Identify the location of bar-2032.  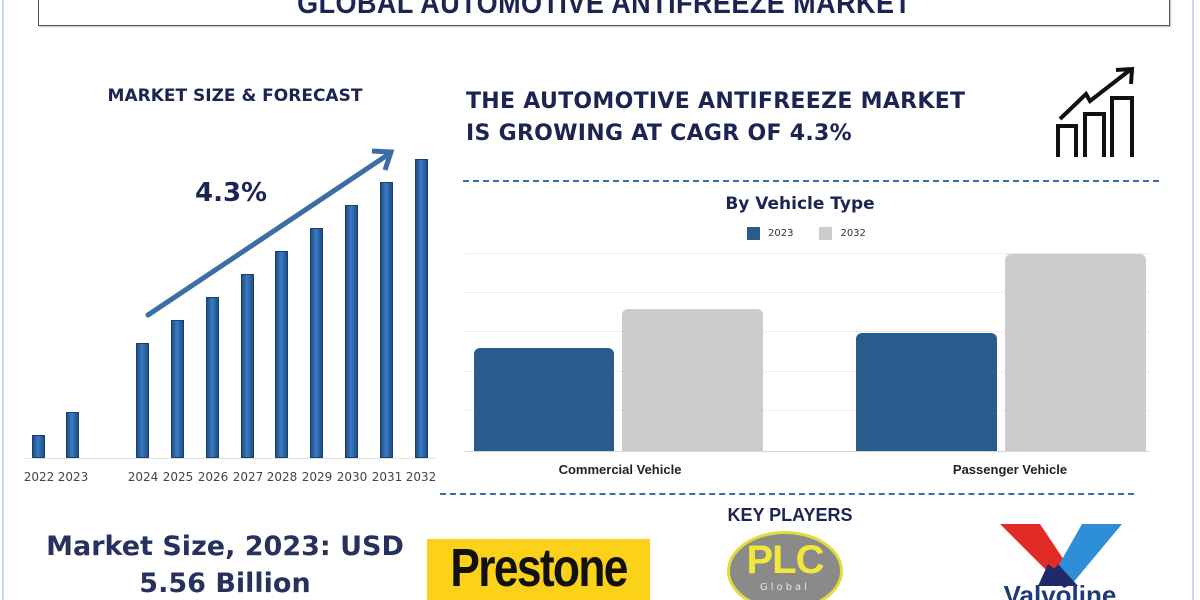
(421, 308).